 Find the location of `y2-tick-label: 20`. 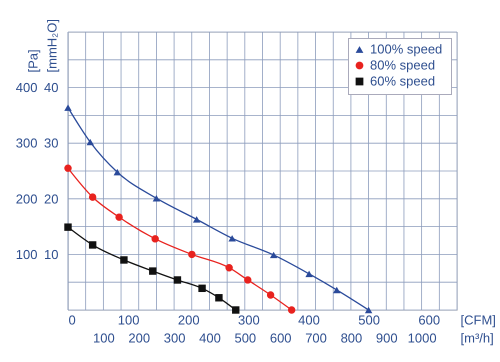

y2-tick-label: 20 is located at coordinates (51, 198).